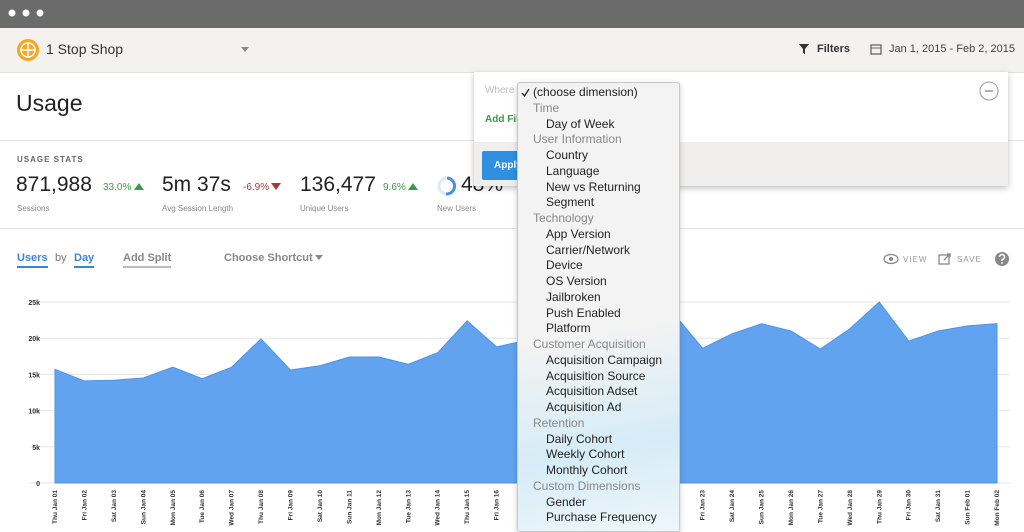 This screenshot has width=1024, height=532. I want to click on calendar-icon, so click(876, 49).